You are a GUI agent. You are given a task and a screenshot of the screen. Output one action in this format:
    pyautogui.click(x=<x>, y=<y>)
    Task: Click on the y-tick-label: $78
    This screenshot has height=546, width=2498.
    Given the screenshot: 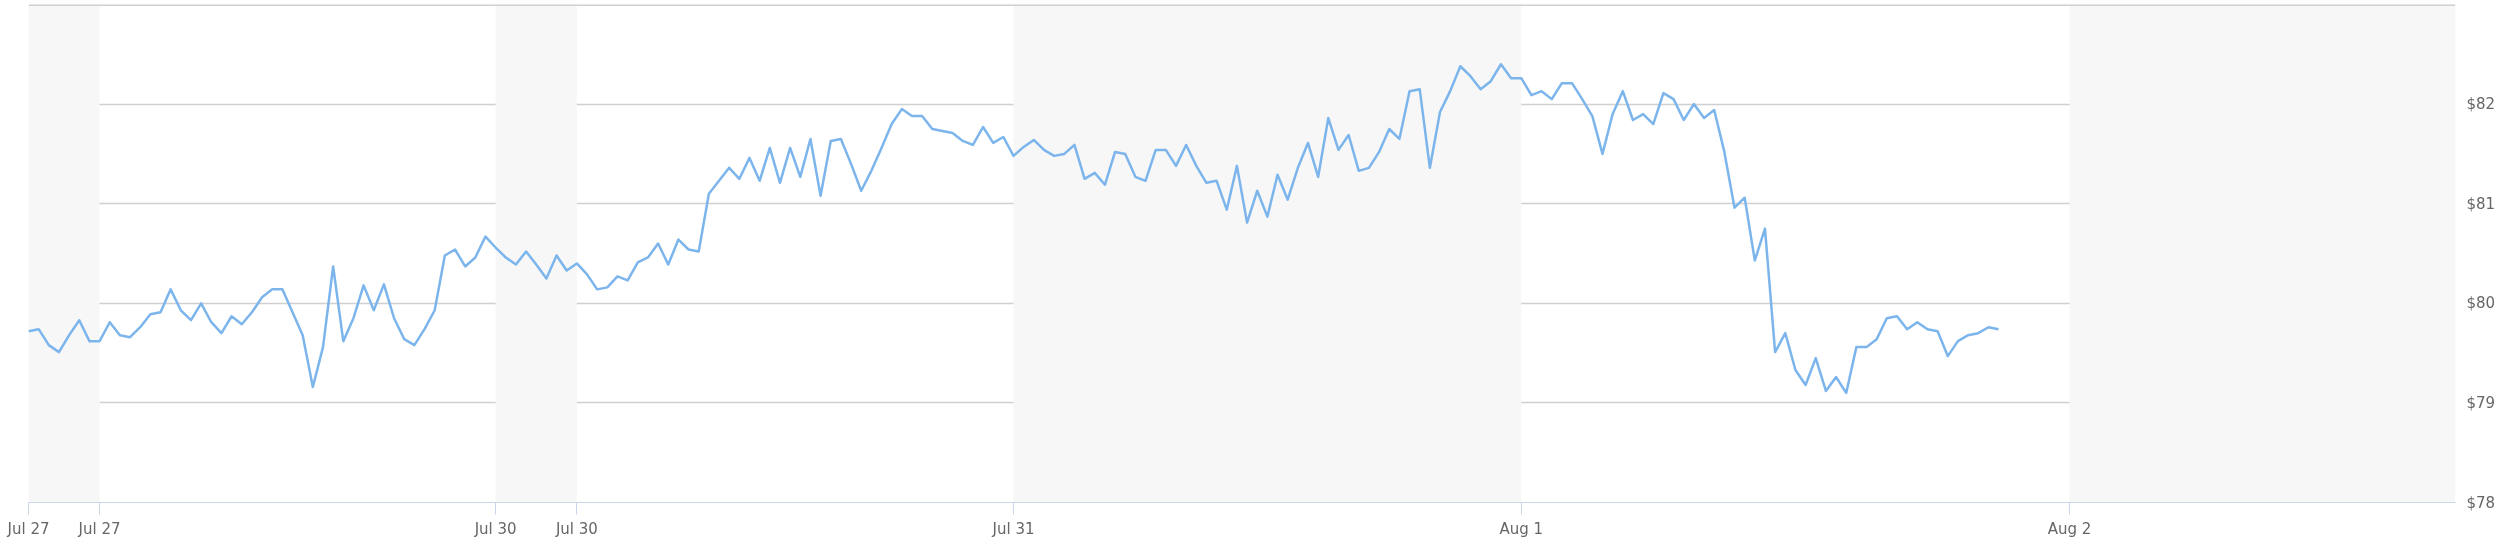 What is the action you would take?
    pyautogui.click(x=2481, y=502)
    